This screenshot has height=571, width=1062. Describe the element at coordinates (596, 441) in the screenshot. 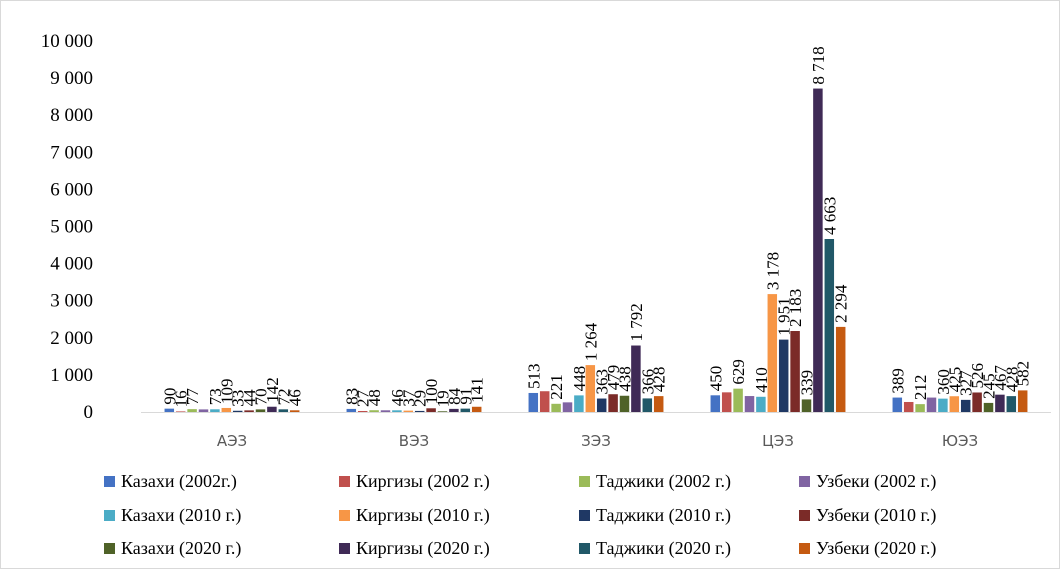

I see `category-label: ЗЭЗ` at that location.